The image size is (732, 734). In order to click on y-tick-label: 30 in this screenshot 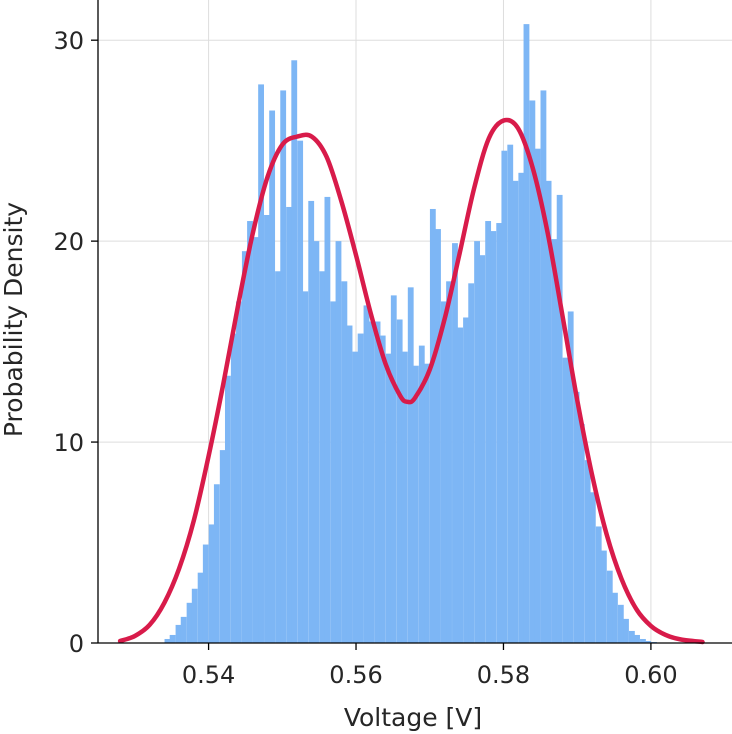, I will do `click(68, 41)`.